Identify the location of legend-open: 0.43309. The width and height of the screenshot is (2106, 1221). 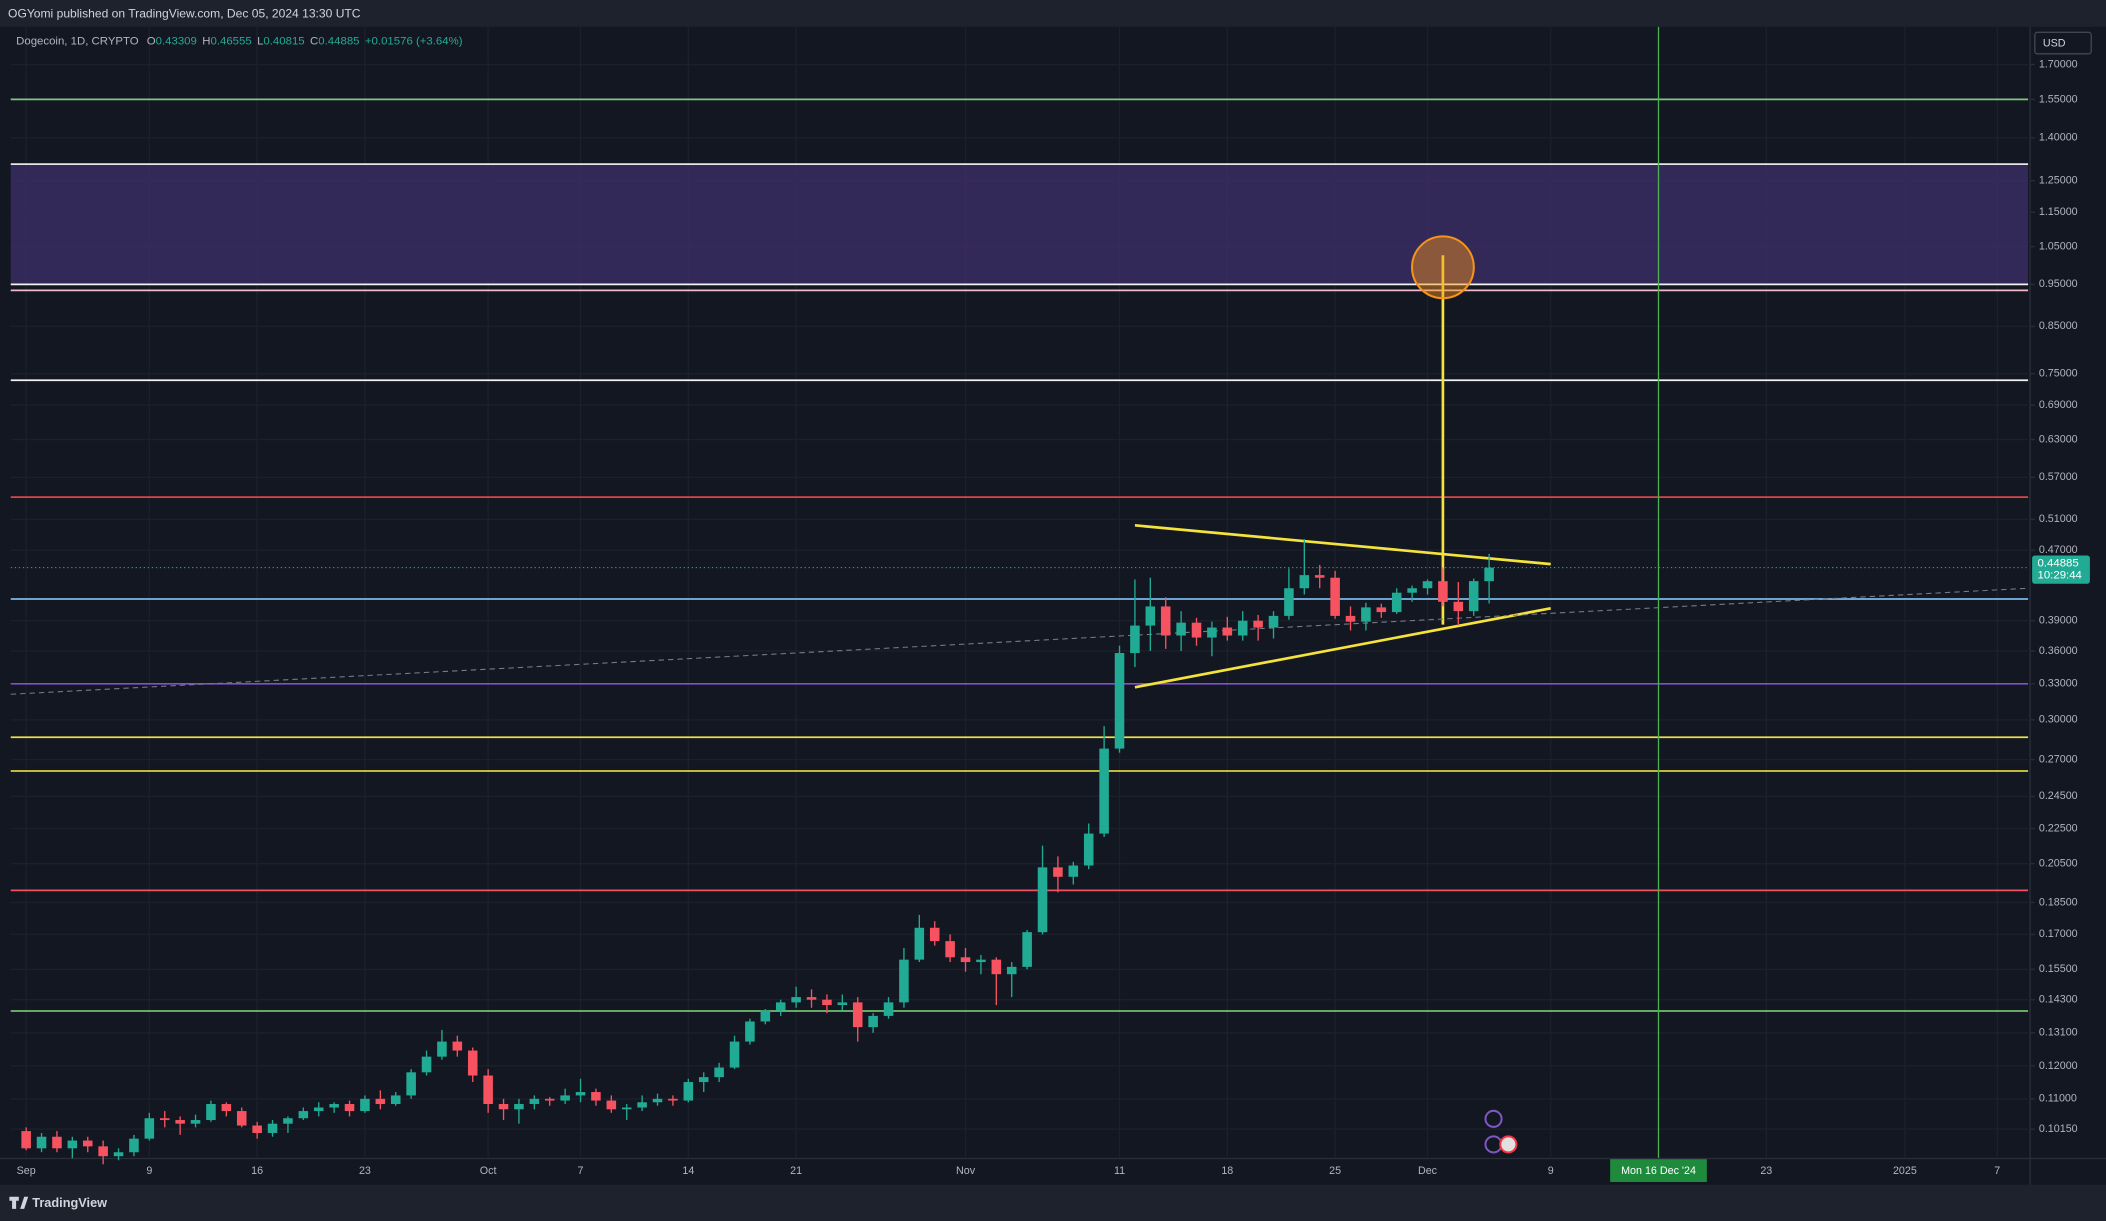
(176, 42).